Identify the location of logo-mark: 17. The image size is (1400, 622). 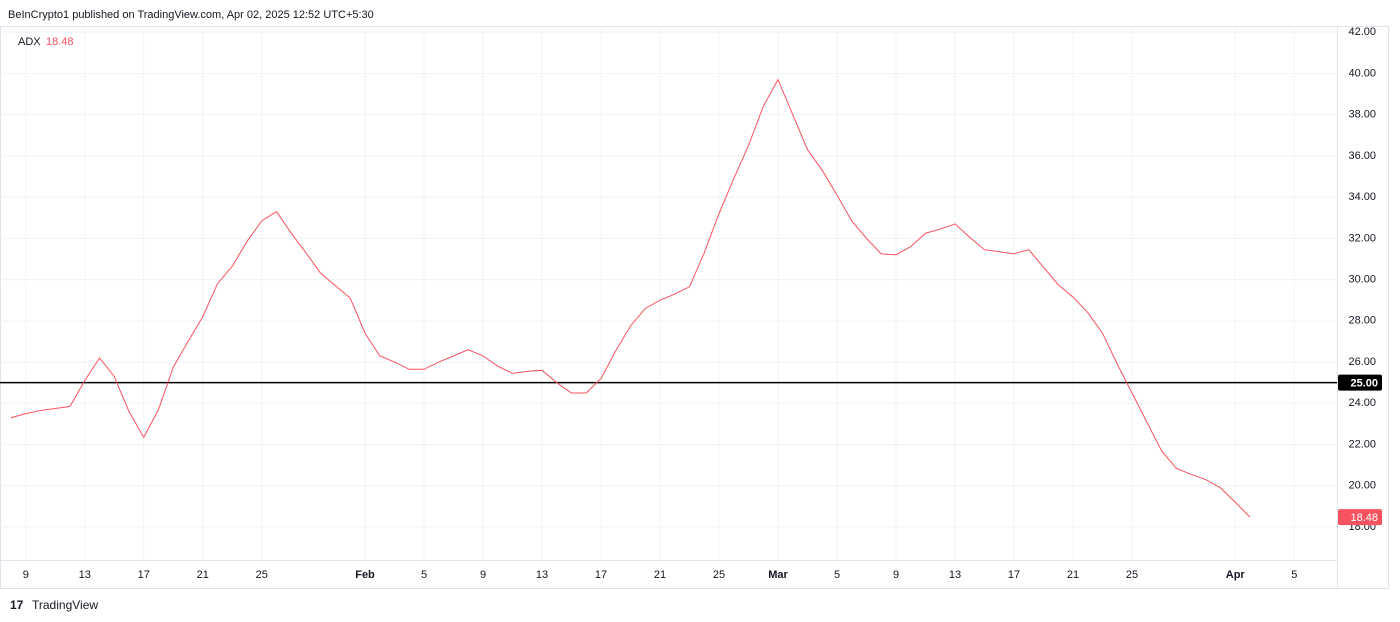
(17, 605).